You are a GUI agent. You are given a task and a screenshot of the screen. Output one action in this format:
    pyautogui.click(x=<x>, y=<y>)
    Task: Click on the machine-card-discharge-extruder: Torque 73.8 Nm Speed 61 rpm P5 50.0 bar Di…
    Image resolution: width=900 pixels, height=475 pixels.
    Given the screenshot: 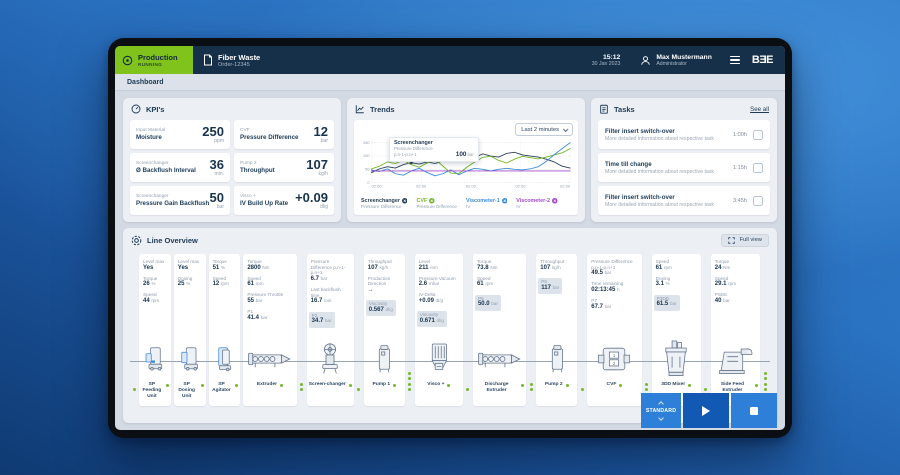 What is the action you would take?
    pyautogui.click(x=499, y=330)
    